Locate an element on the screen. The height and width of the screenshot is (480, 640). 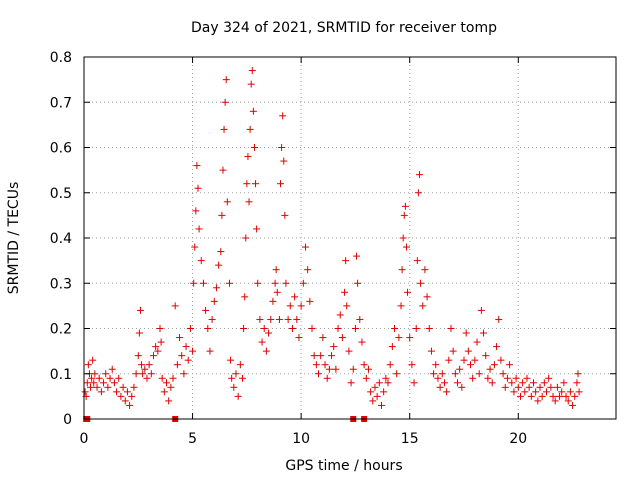
y-tick-label: 0.3 is located at coordinates (61, 284).